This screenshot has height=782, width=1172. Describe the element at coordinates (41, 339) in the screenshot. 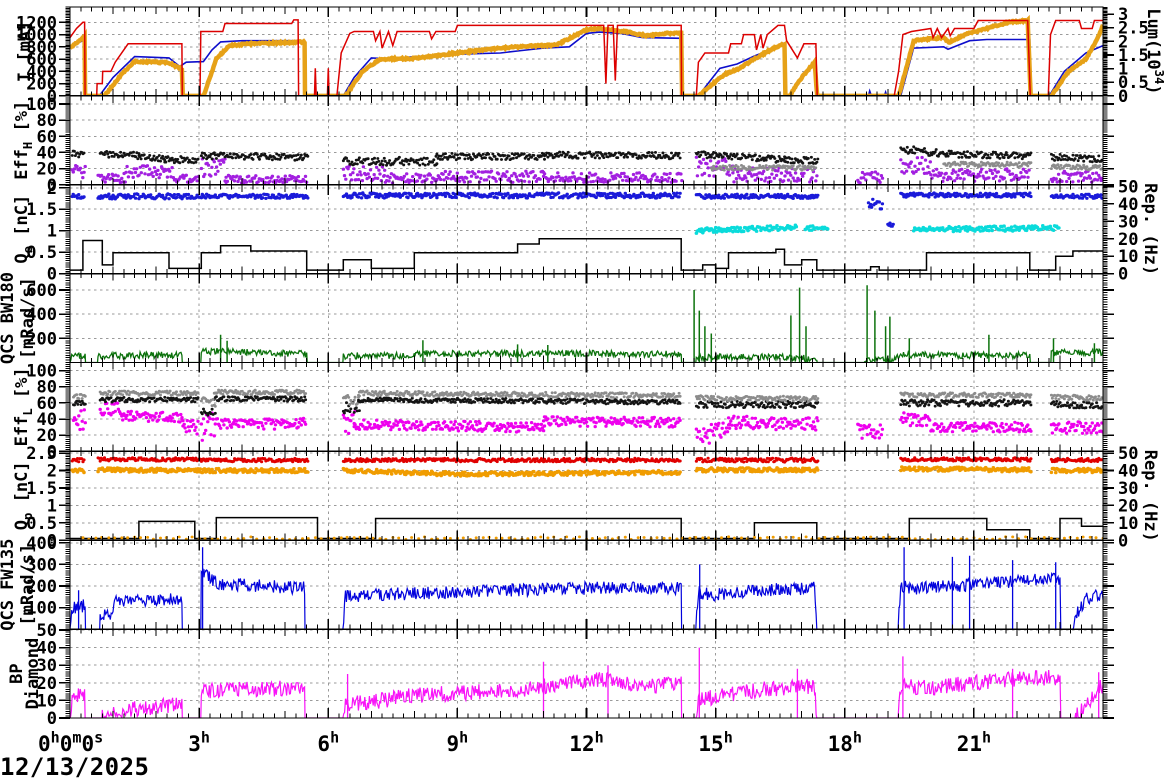

I see `ytick-label: 200` at that location.